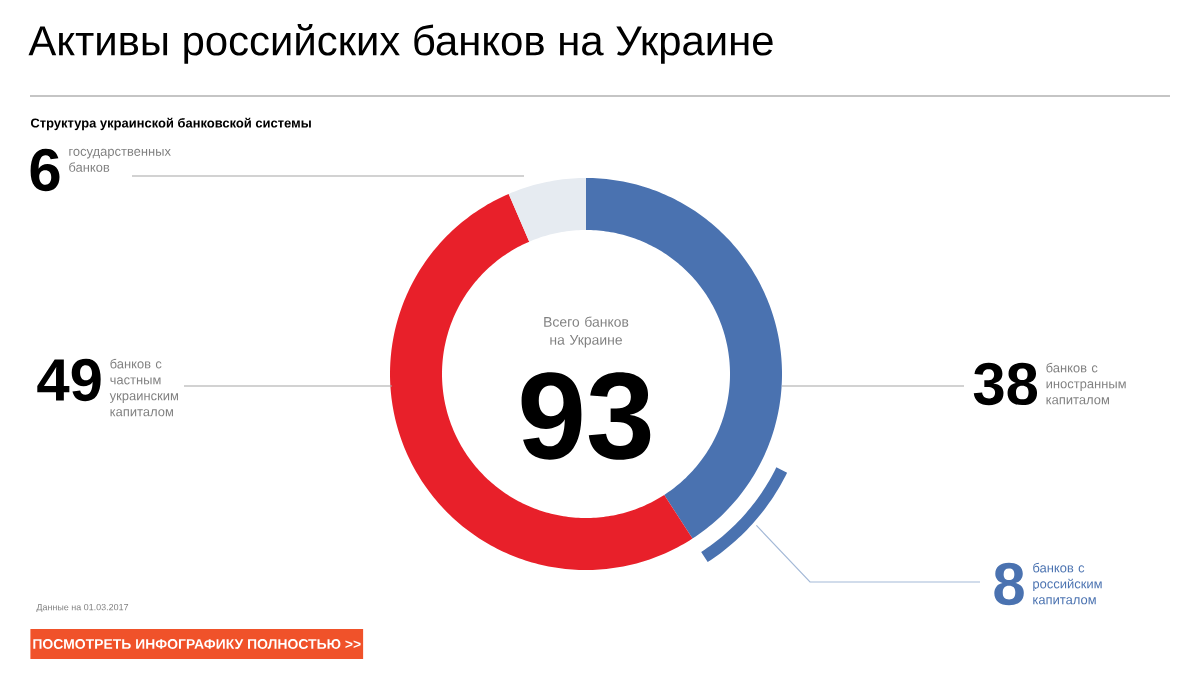 This screenshot has height=682, width=1200. I want to click on chart-title: Активы российских банков на Украине, so click(400, 44).